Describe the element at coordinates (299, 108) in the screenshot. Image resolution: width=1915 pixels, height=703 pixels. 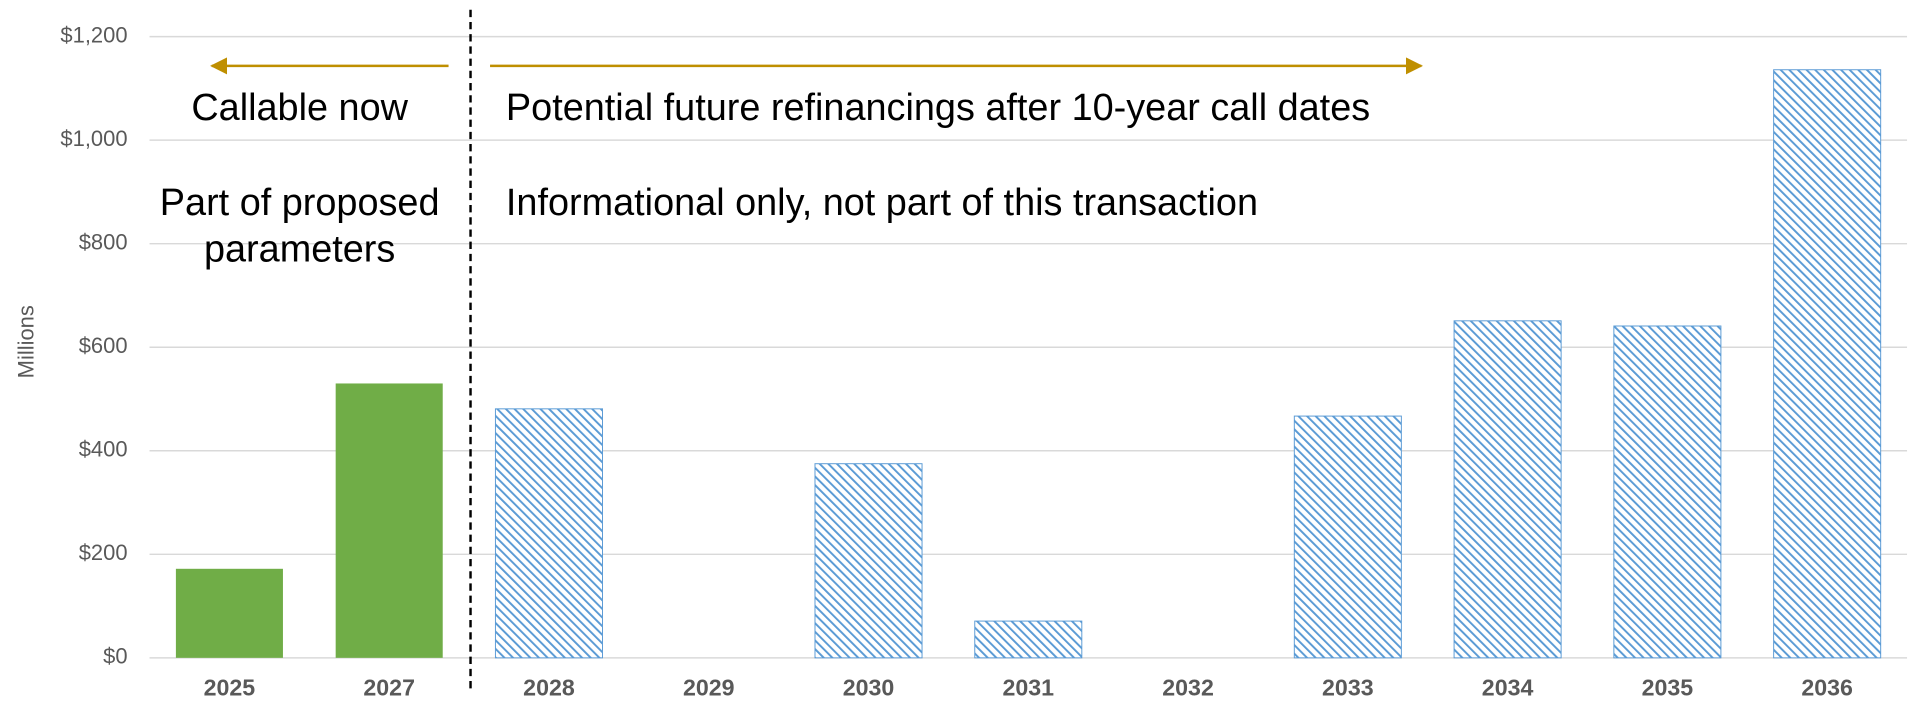
I see `annotation: Callable now` at that location.